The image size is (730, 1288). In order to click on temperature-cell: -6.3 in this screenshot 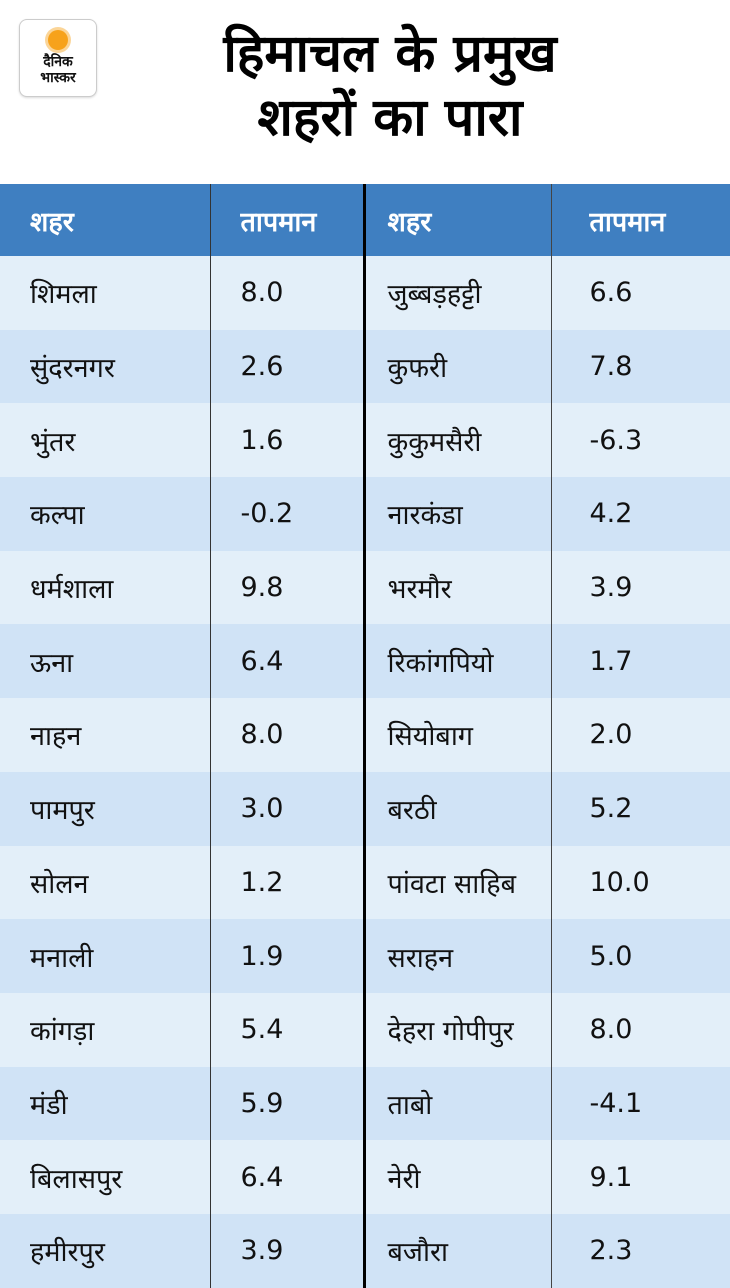, I will do `click(640, 440)`.